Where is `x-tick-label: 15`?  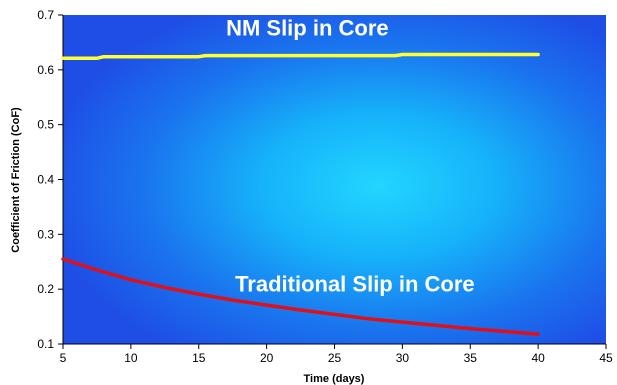 x-tick-label: 15 is located at coordinates (199, 358).